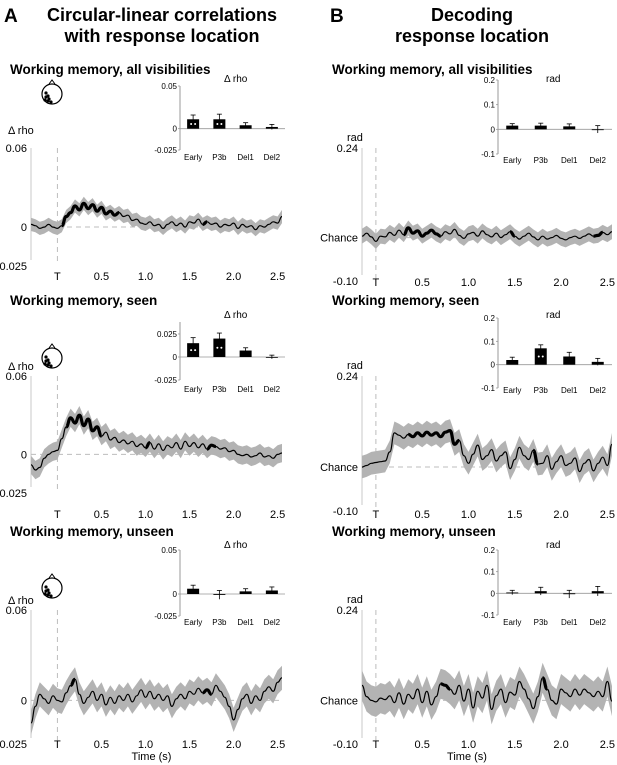  Describe the element at coordinates (165, 150) in the screenshot. I see `inset-y-tick-label: -0.025` at that location.